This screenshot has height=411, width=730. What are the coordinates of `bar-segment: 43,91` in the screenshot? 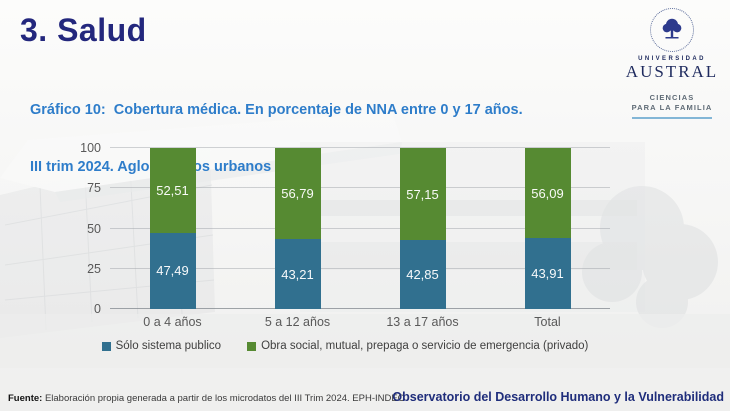 It's located at (547, 273).